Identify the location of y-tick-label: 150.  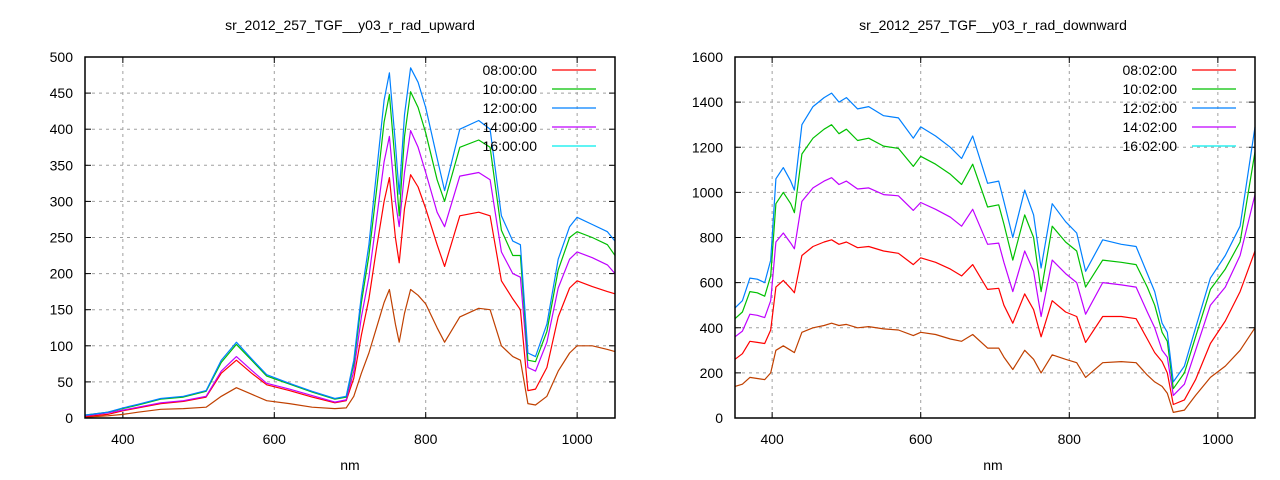
(62, 310).